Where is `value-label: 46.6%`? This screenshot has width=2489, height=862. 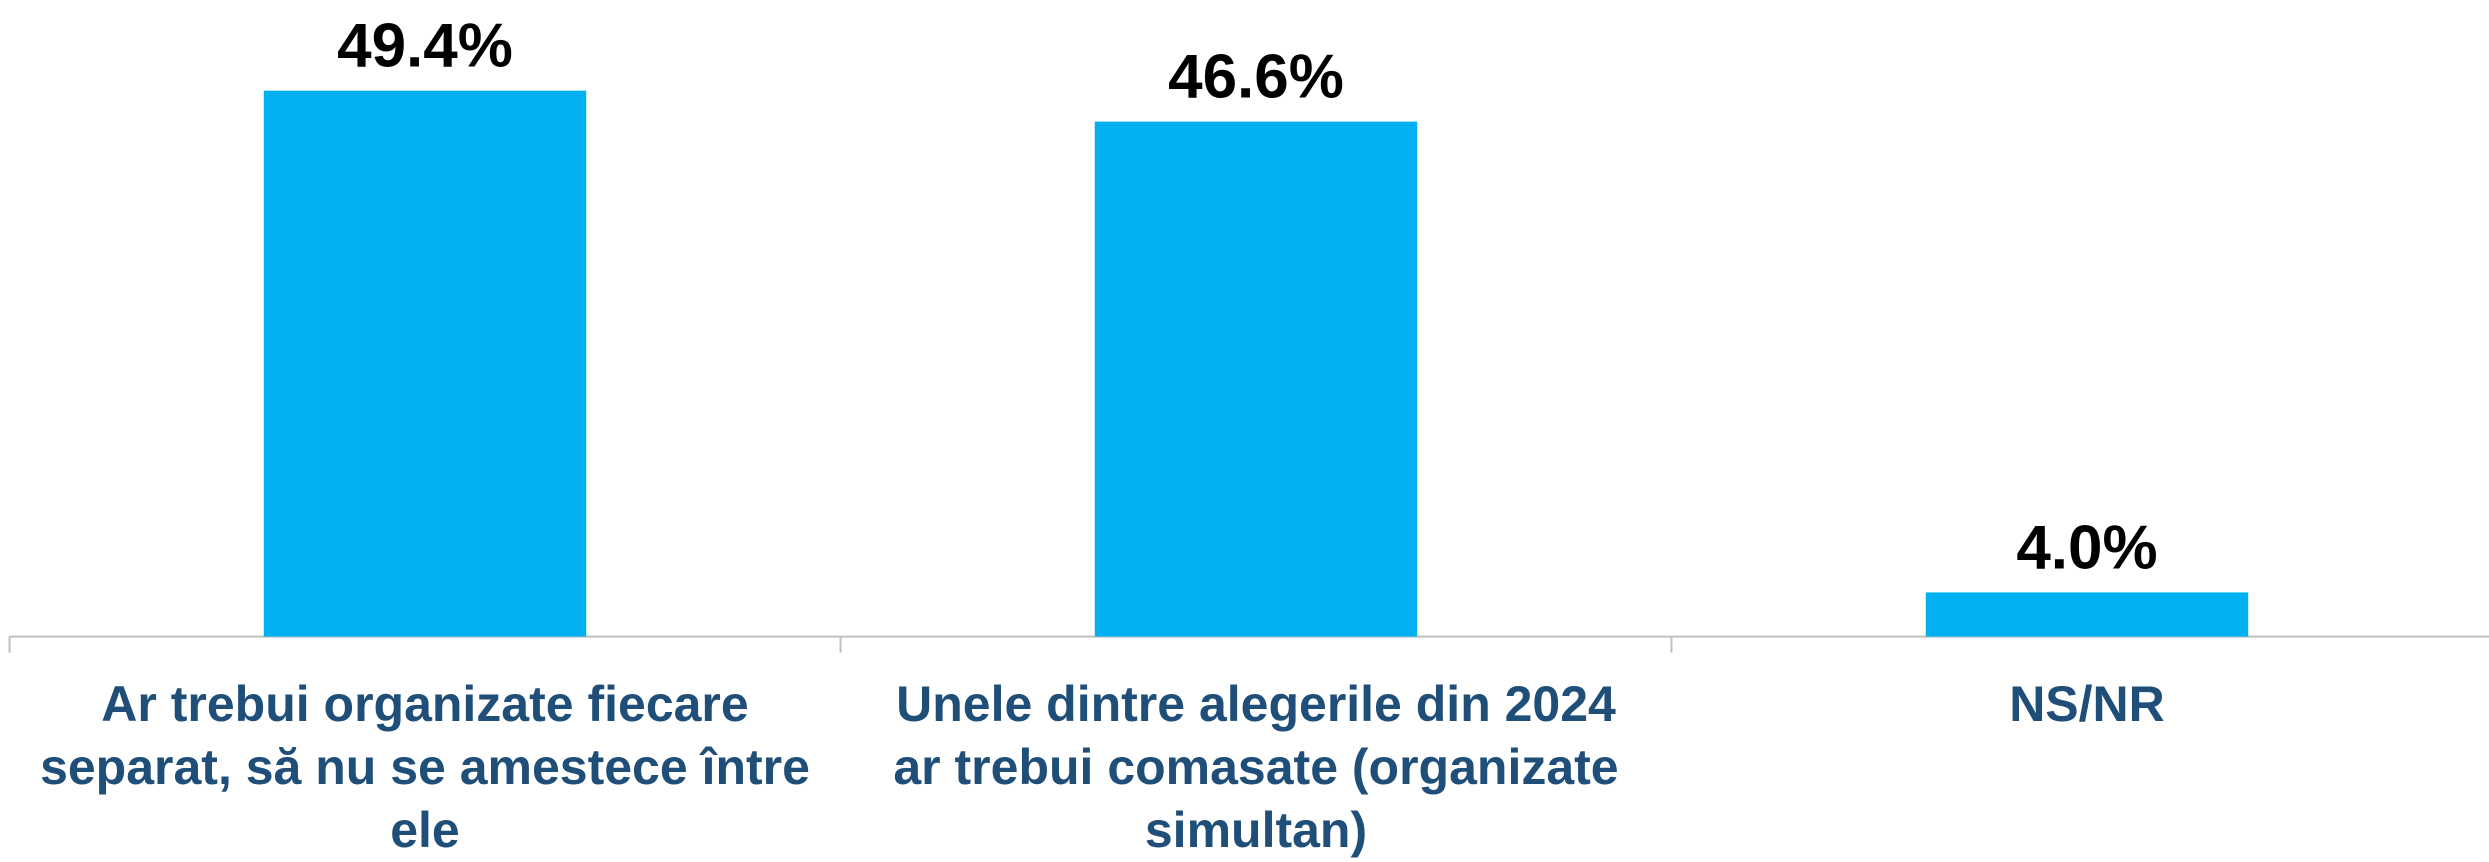 value-label: 46.6% is located at coordinates (1256, 77).